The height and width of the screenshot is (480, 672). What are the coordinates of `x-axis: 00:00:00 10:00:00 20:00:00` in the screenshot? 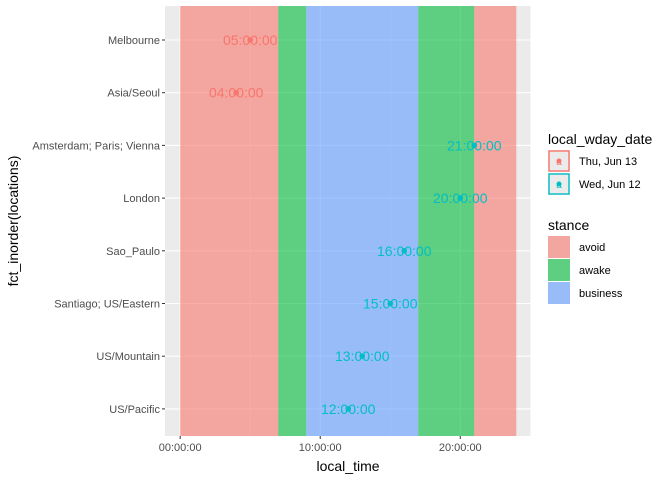 It's located at (320, 445).